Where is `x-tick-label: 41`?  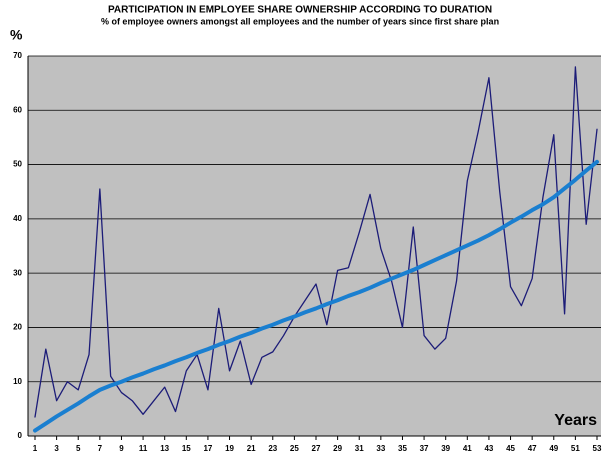
x-tick-label: 41 is located at coordinates (467, 448).